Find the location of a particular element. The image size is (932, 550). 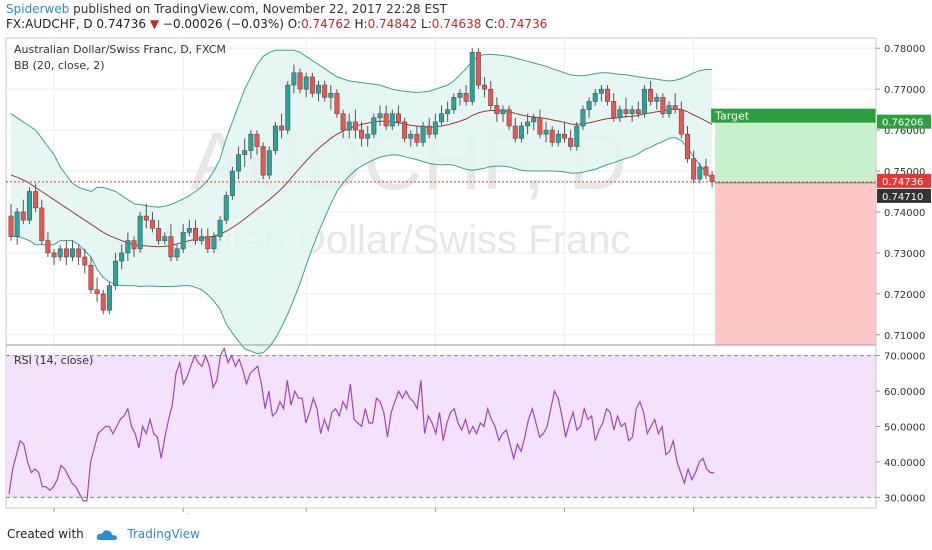

price-labels: 0.76206 0.74736 0.74710 is located at coordinates (904, 158).